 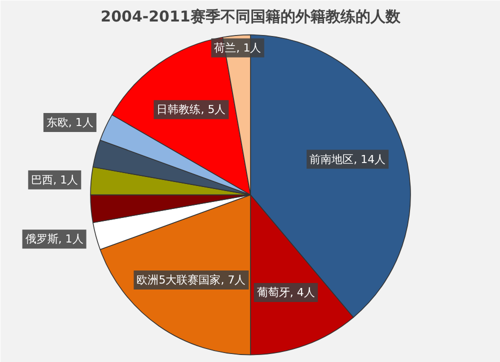 I want to click on slice-label: 葡萄牙, 4人, so click(x=285, y=293).